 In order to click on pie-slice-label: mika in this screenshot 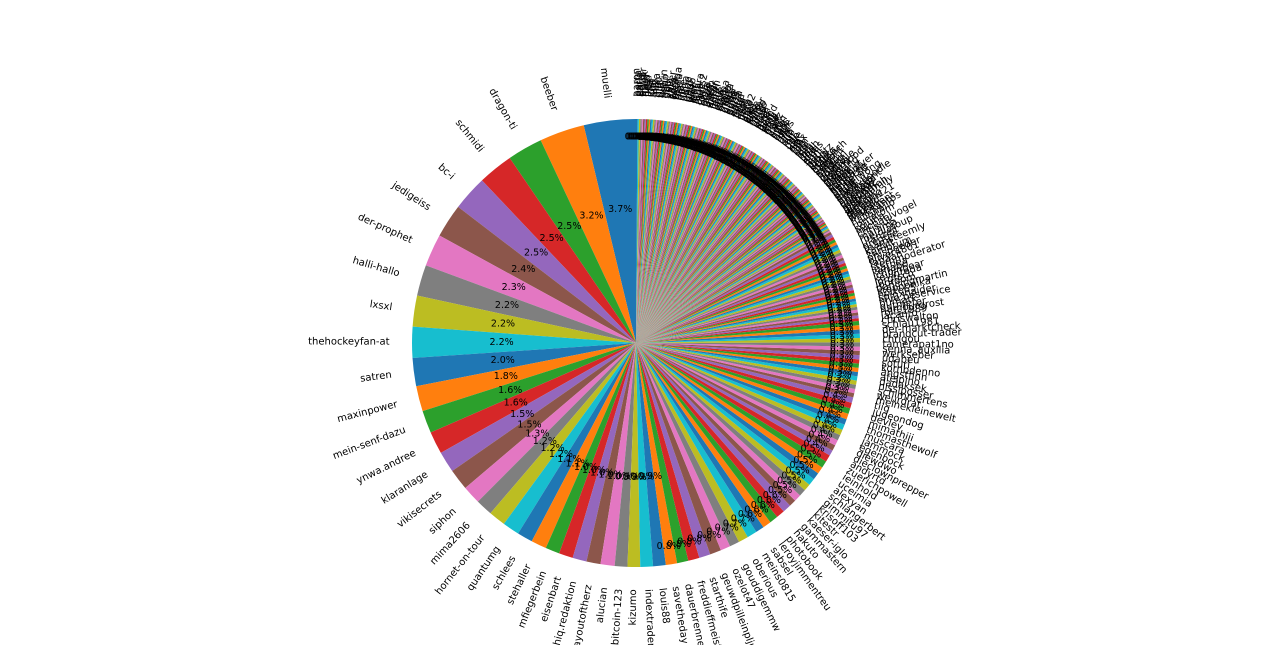, I will do `click(656, 85)`.